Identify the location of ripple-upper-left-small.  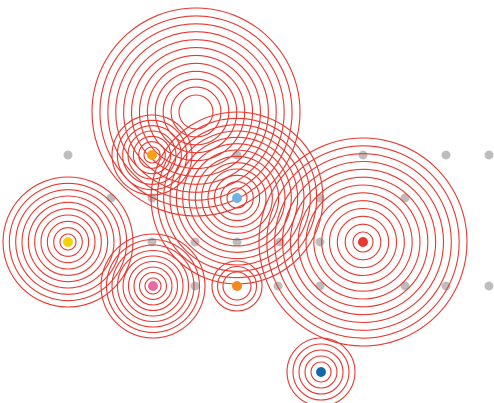
(152, 155).